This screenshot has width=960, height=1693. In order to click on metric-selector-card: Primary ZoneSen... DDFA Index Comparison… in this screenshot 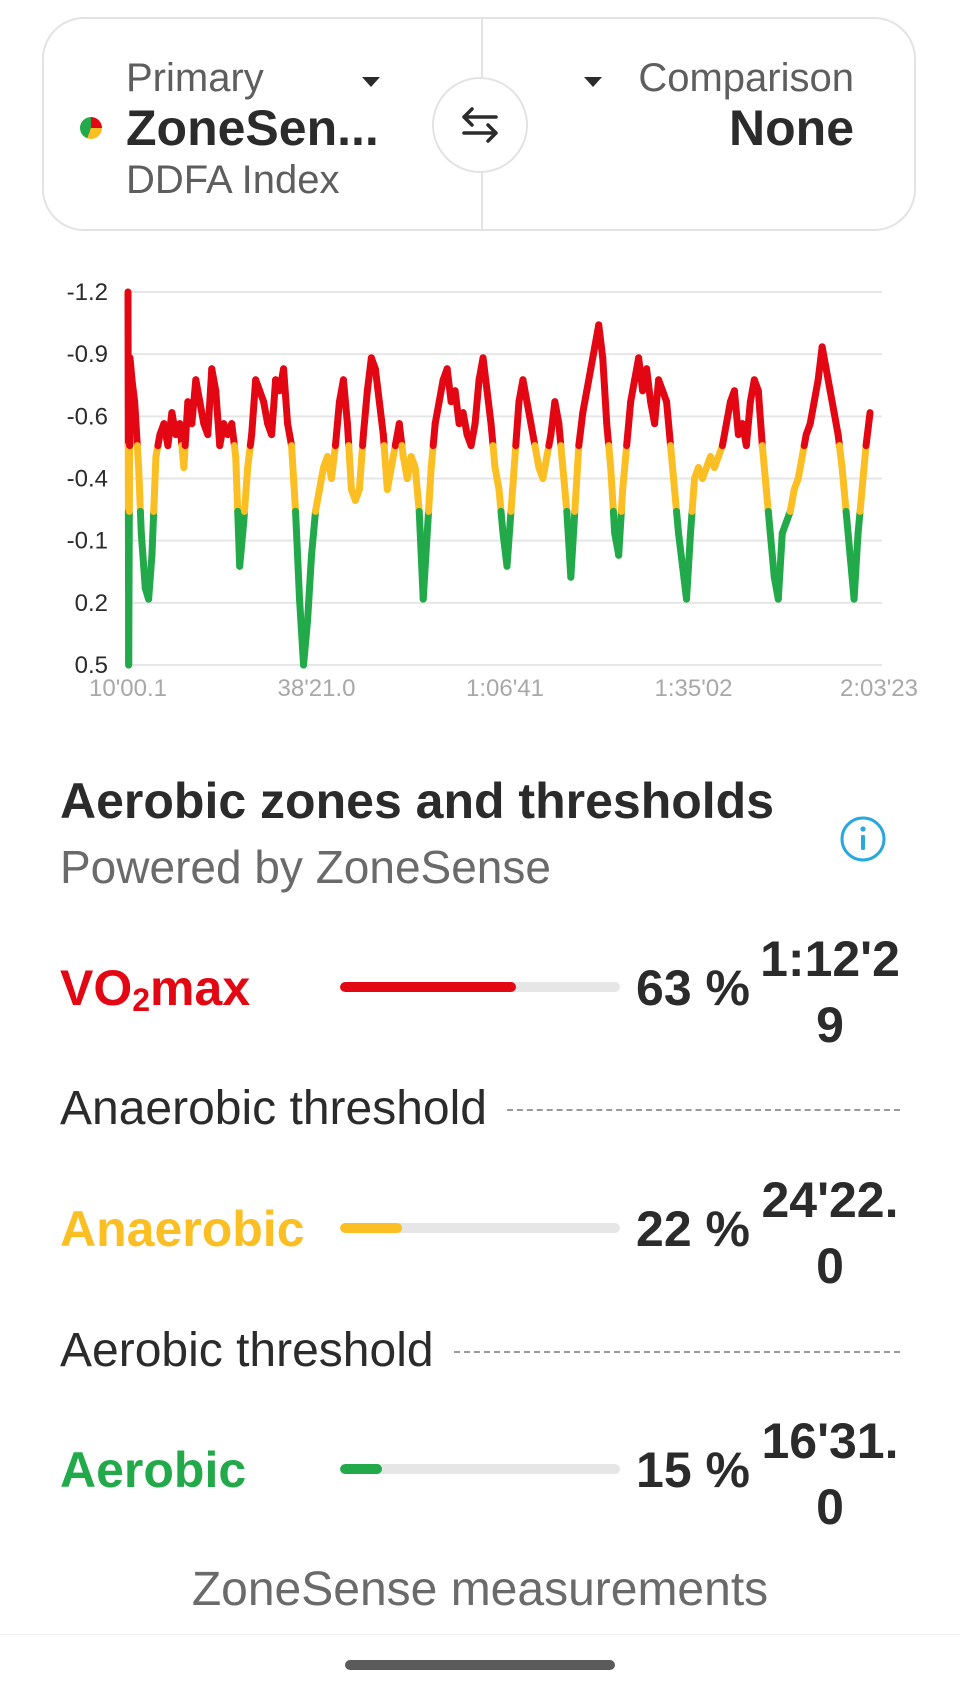, I will do `click(479, 124)`.